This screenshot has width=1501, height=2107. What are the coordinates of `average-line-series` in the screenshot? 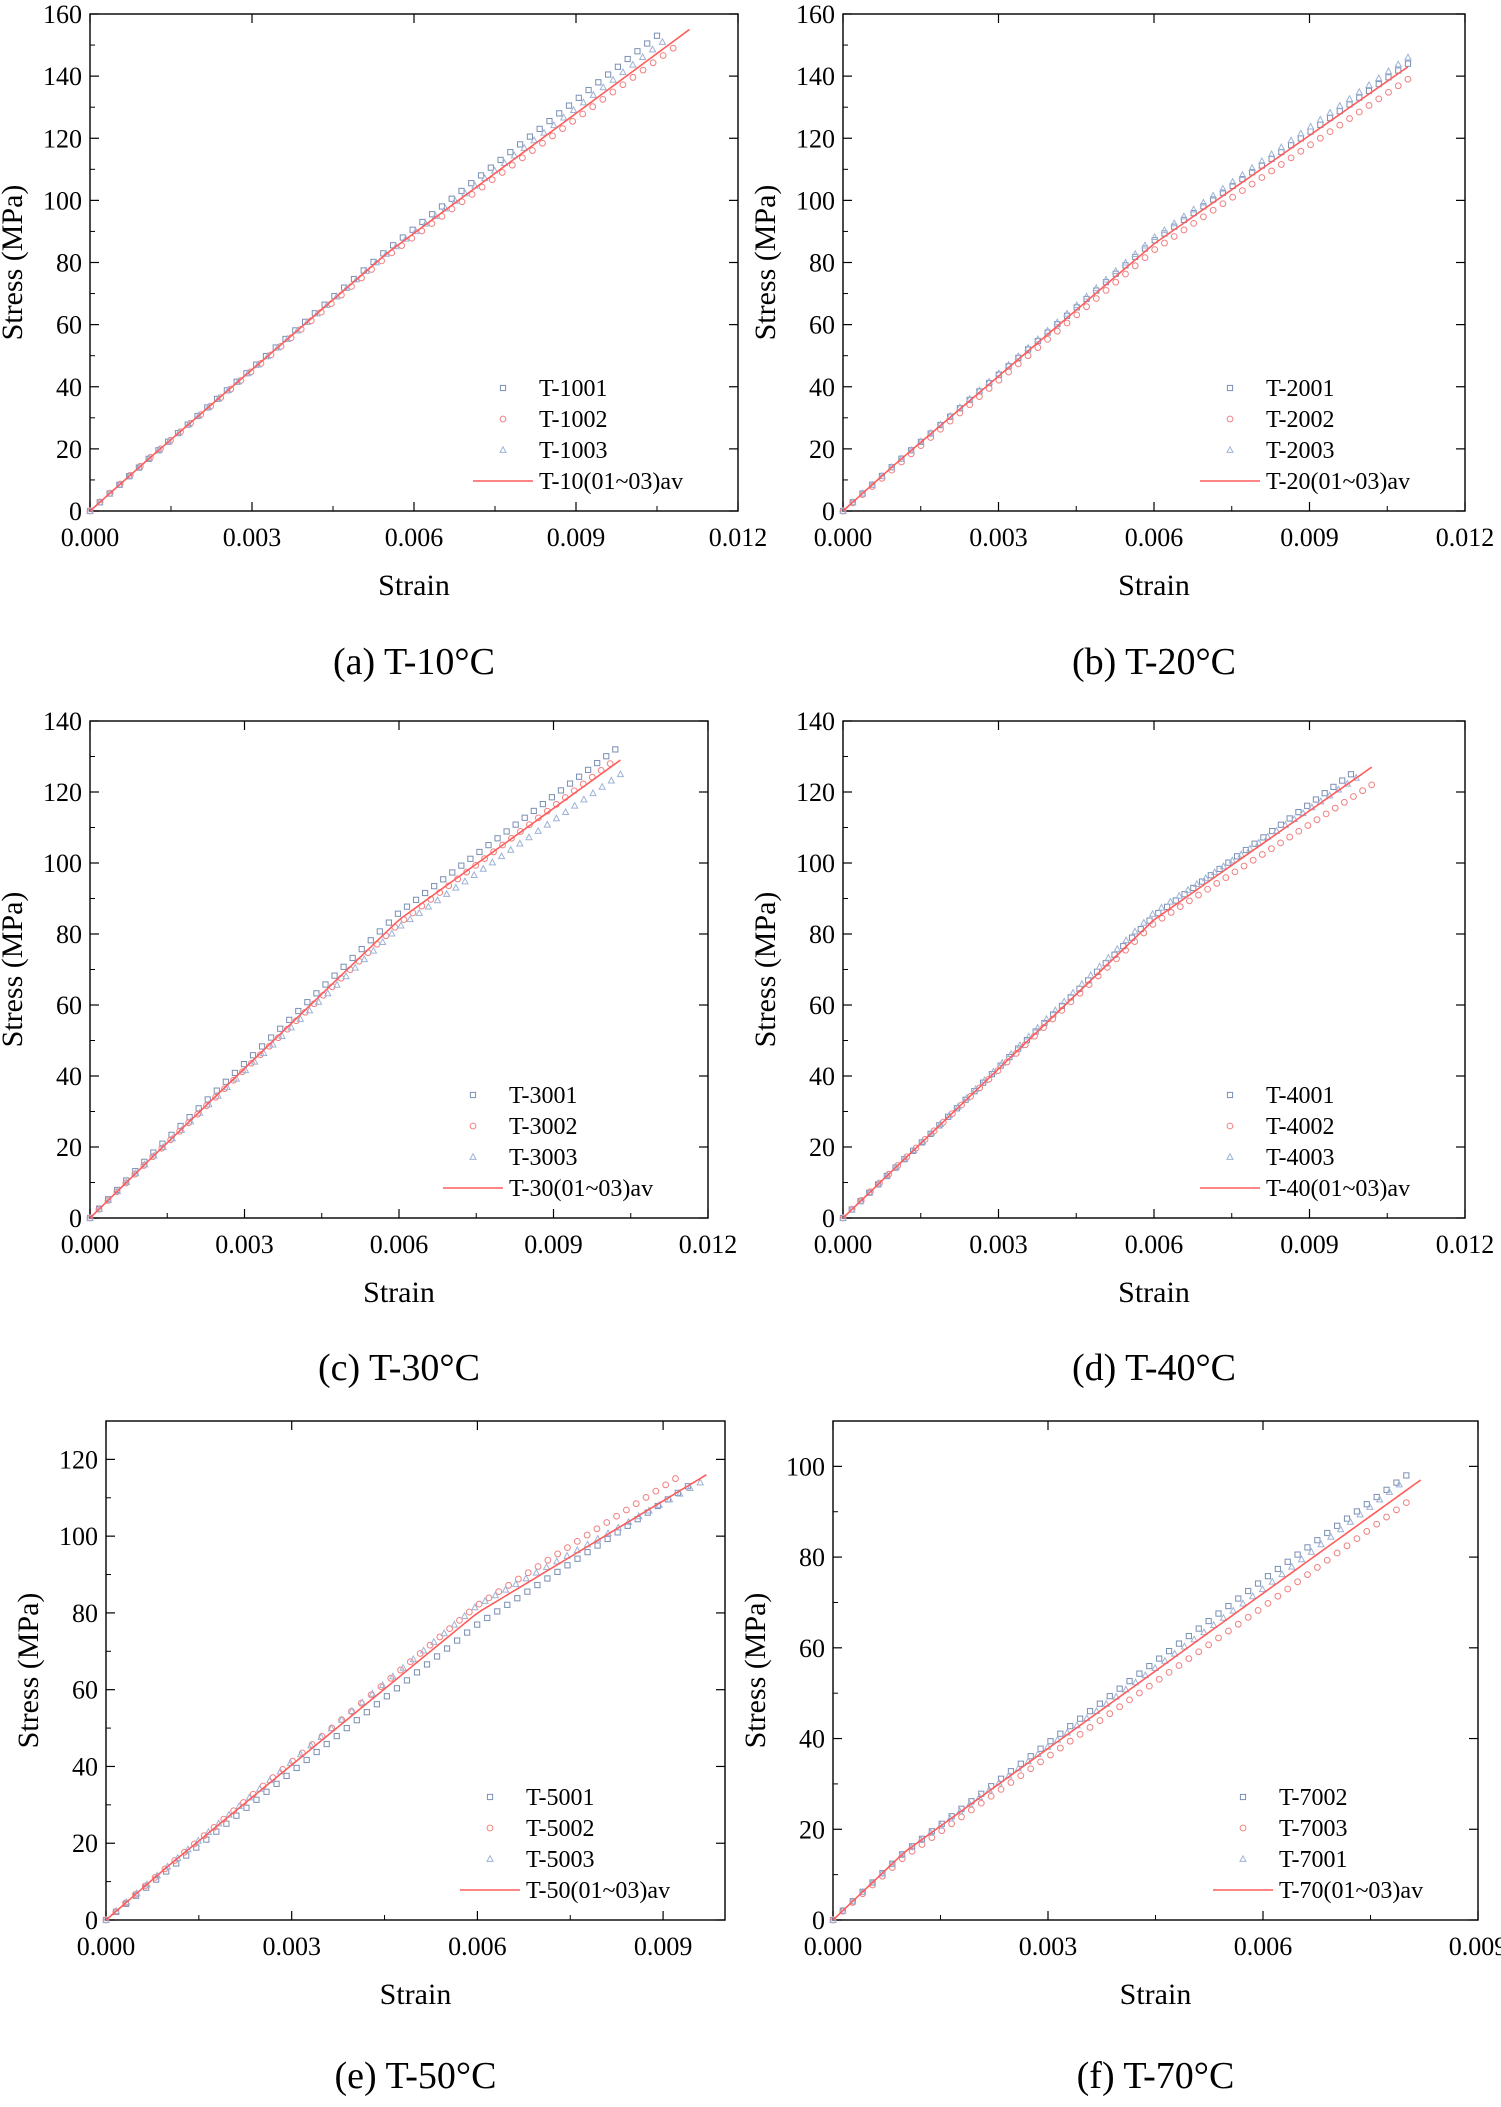 It's located at (1125, 289).